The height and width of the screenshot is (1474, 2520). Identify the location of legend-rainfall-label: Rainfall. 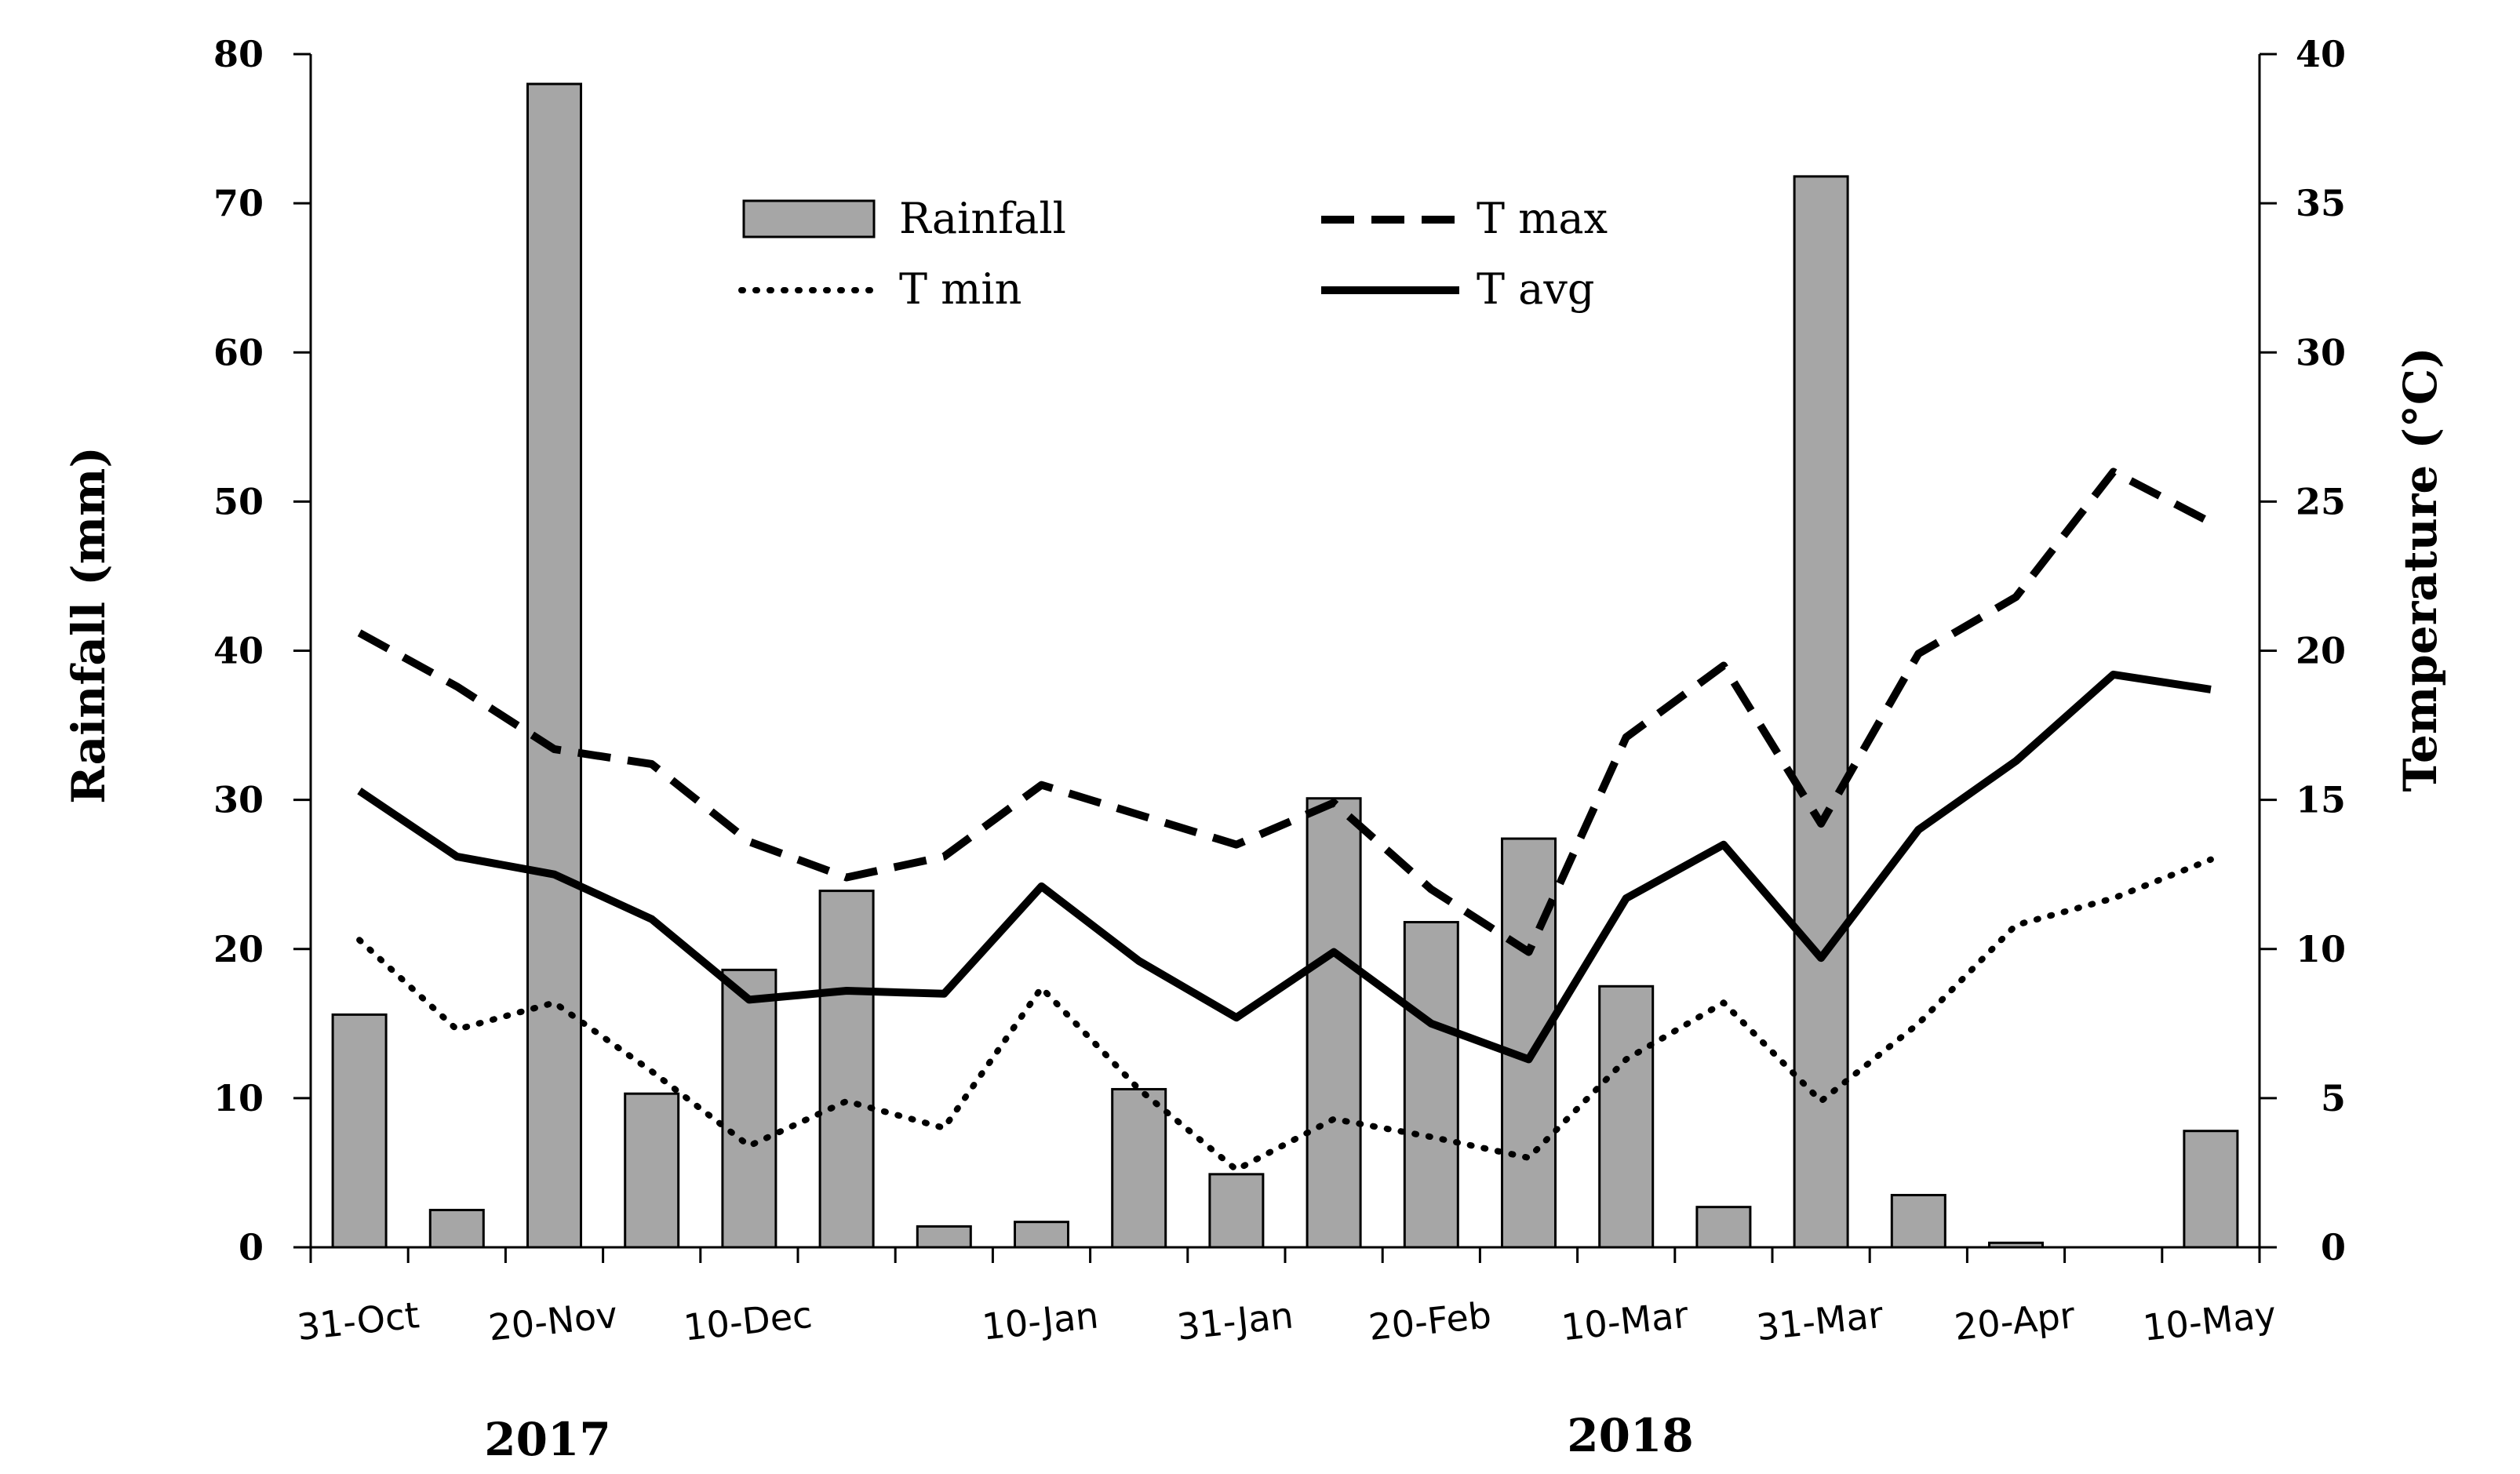
(982, 218).